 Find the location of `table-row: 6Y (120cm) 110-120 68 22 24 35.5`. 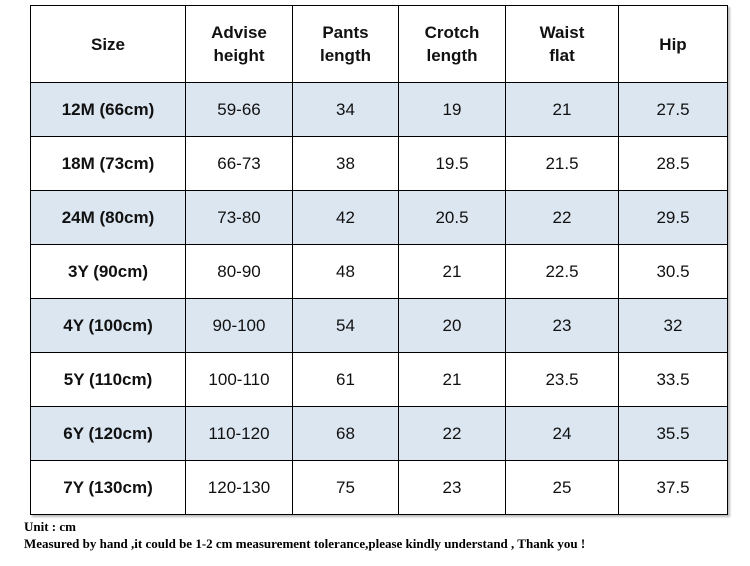

table-row: 6Y (120cm) 110-120 68 22 24 35.5 is located at coordinates (379, 433).